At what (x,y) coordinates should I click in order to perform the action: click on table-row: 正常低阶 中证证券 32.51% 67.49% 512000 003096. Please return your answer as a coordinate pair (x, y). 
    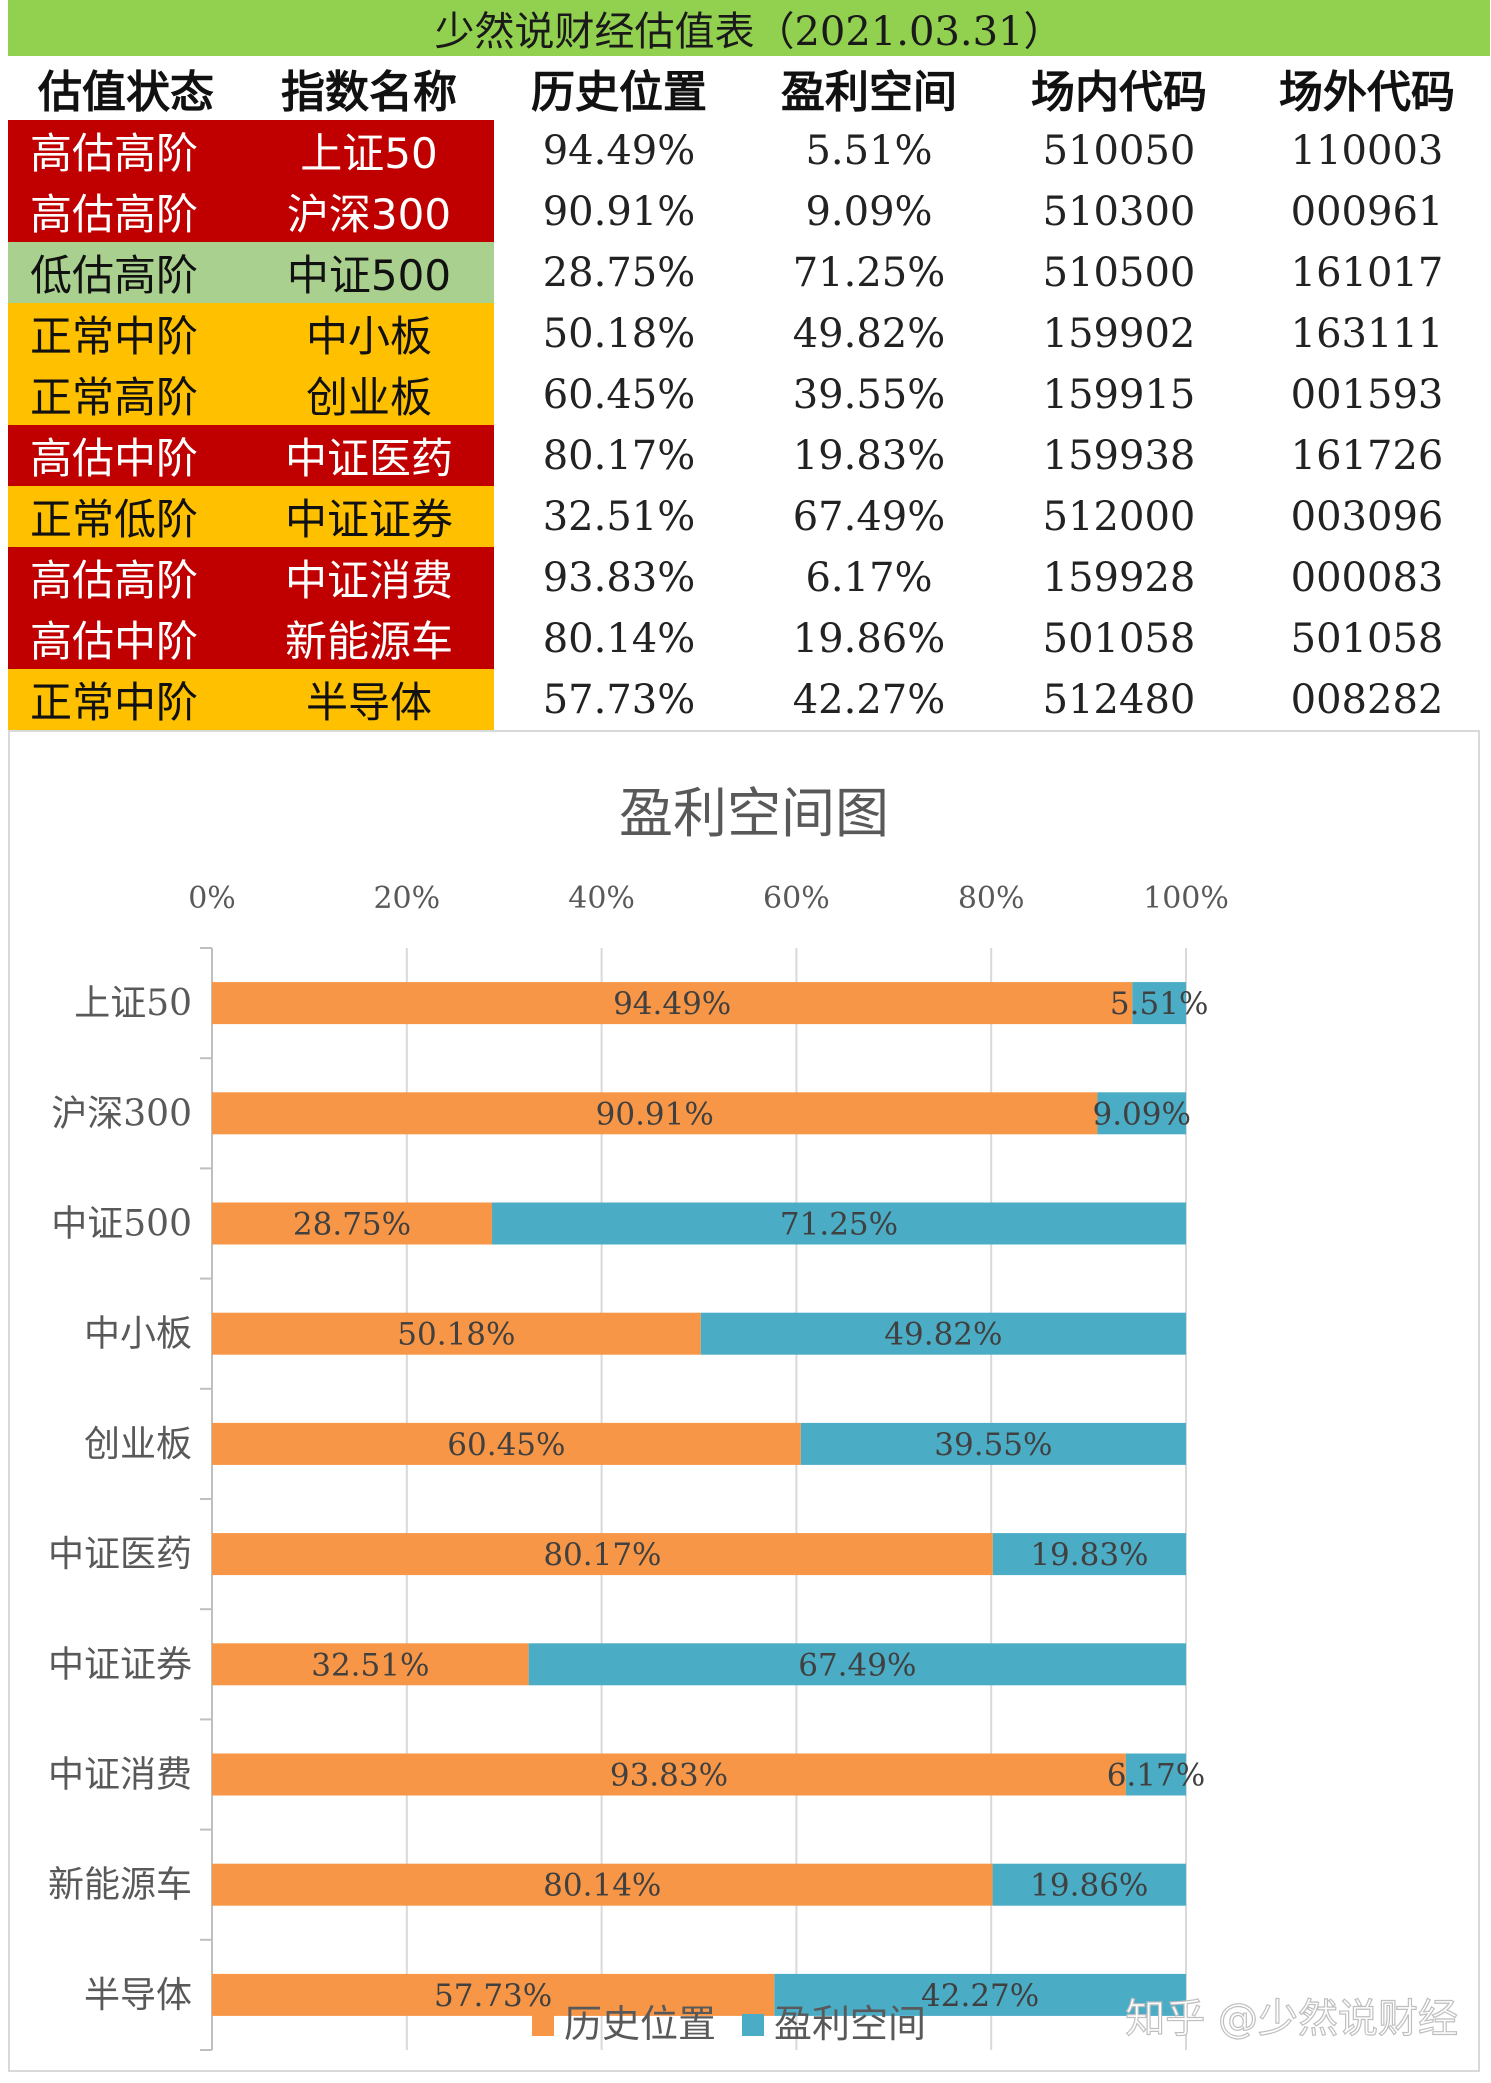
    Looking at the image, I should click on (749, 516).